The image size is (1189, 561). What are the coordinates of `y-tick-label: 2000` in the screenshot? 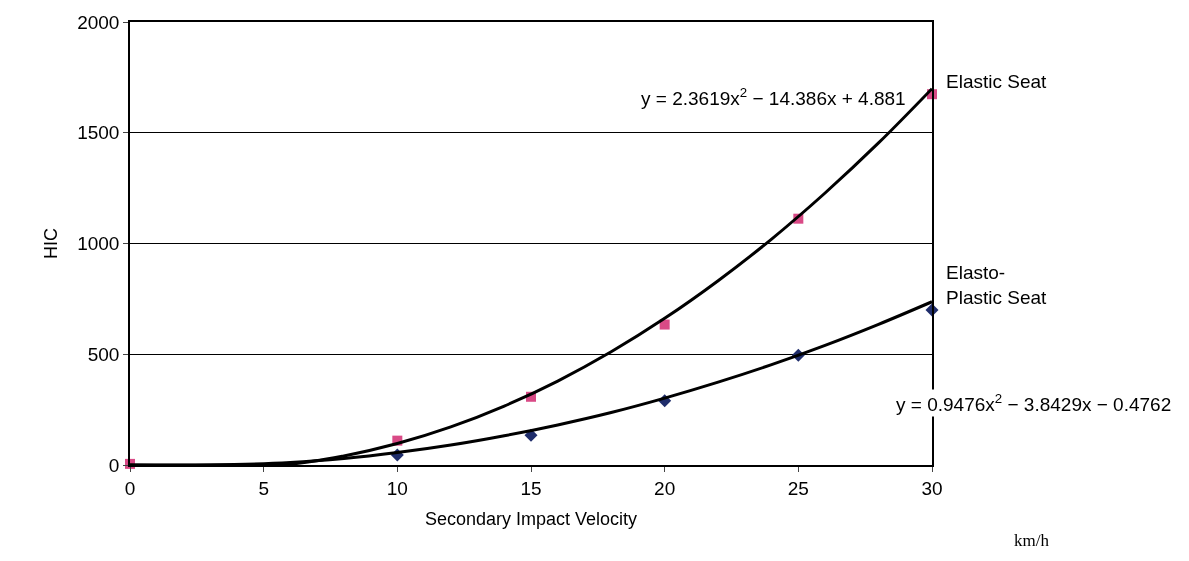 It's located at (98, 22).